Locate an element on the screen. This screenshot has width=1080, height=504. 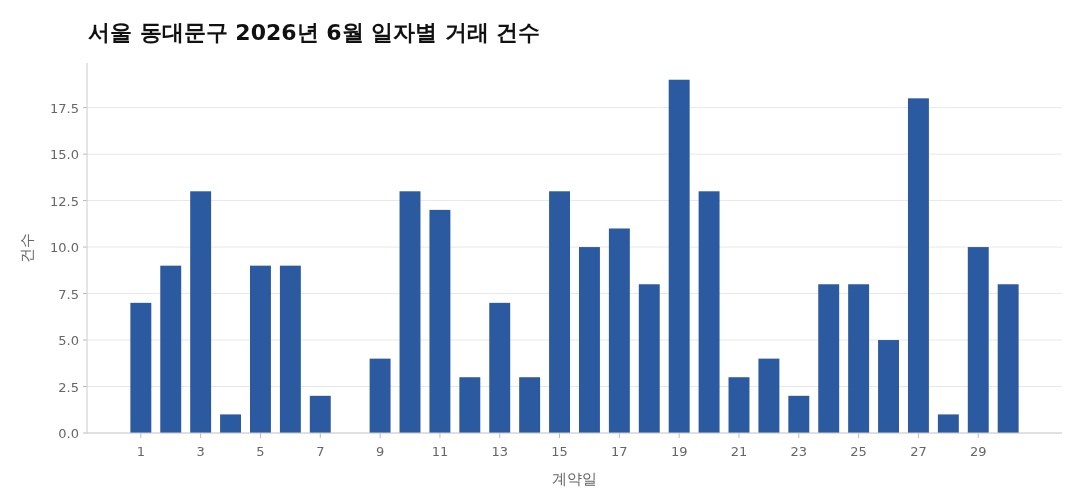
x-tick-label: 11 is located at coordinates (440, 451).